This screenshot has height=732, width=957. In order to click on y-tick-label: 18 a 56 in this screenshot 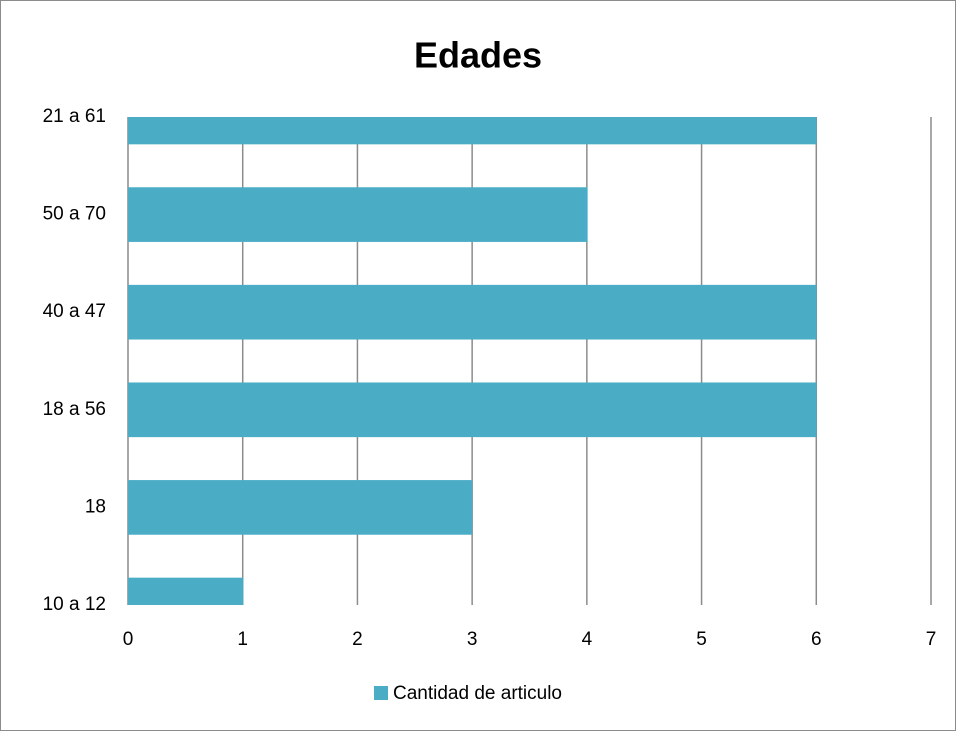, I will do `click(74, 409)`.